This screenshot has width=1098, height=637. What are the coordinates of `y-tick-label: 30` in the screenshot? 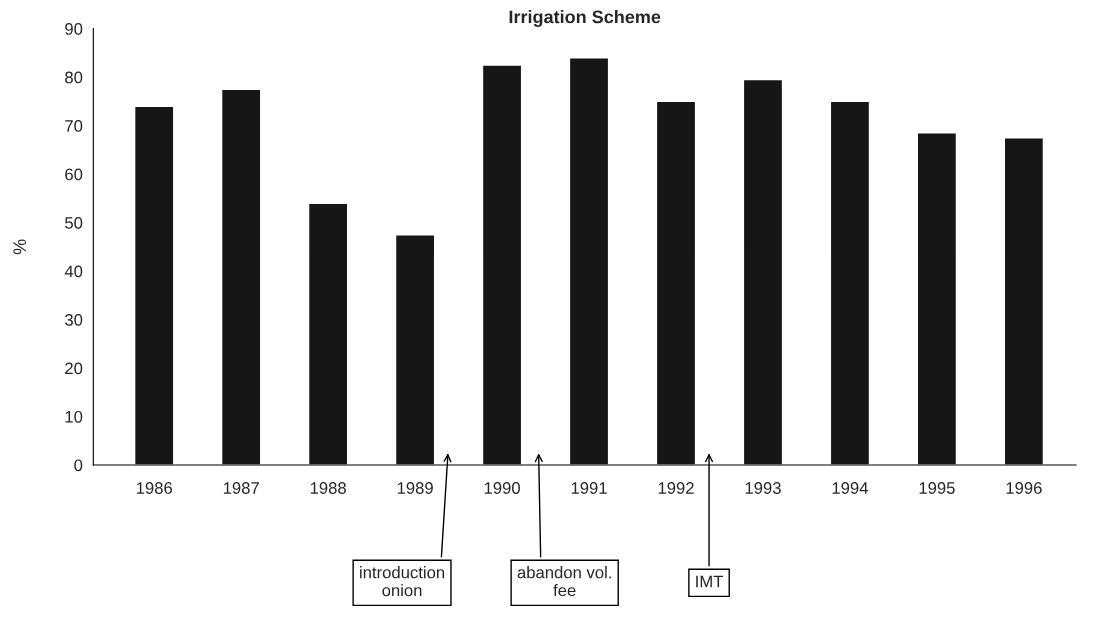 It's located at (74, 319).